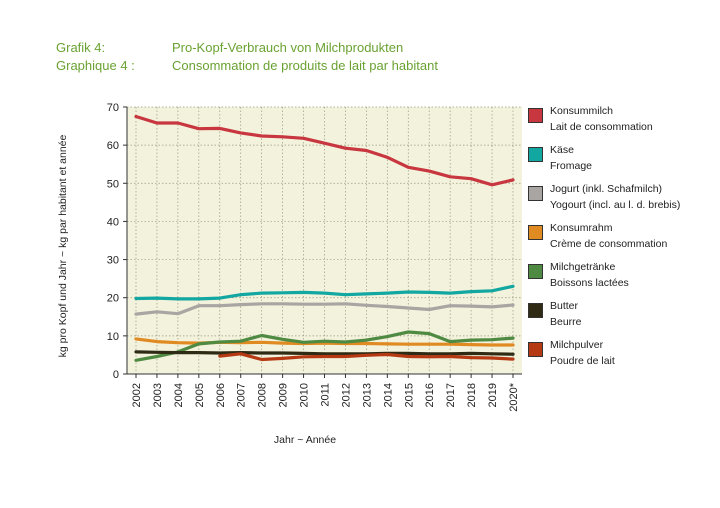 The image size is (720, 508). What do you see at coordinates (581, 228) in the screenshot?
I see `legend-label-de: Konsumrahm` at bounding box center [581, 228].